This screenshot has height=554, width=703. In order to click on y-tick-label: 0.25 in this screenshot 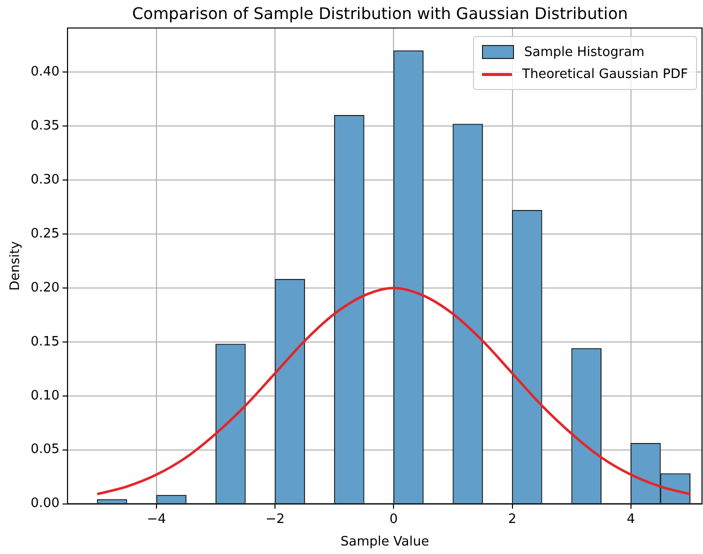, I will do `click(45, 234)`.